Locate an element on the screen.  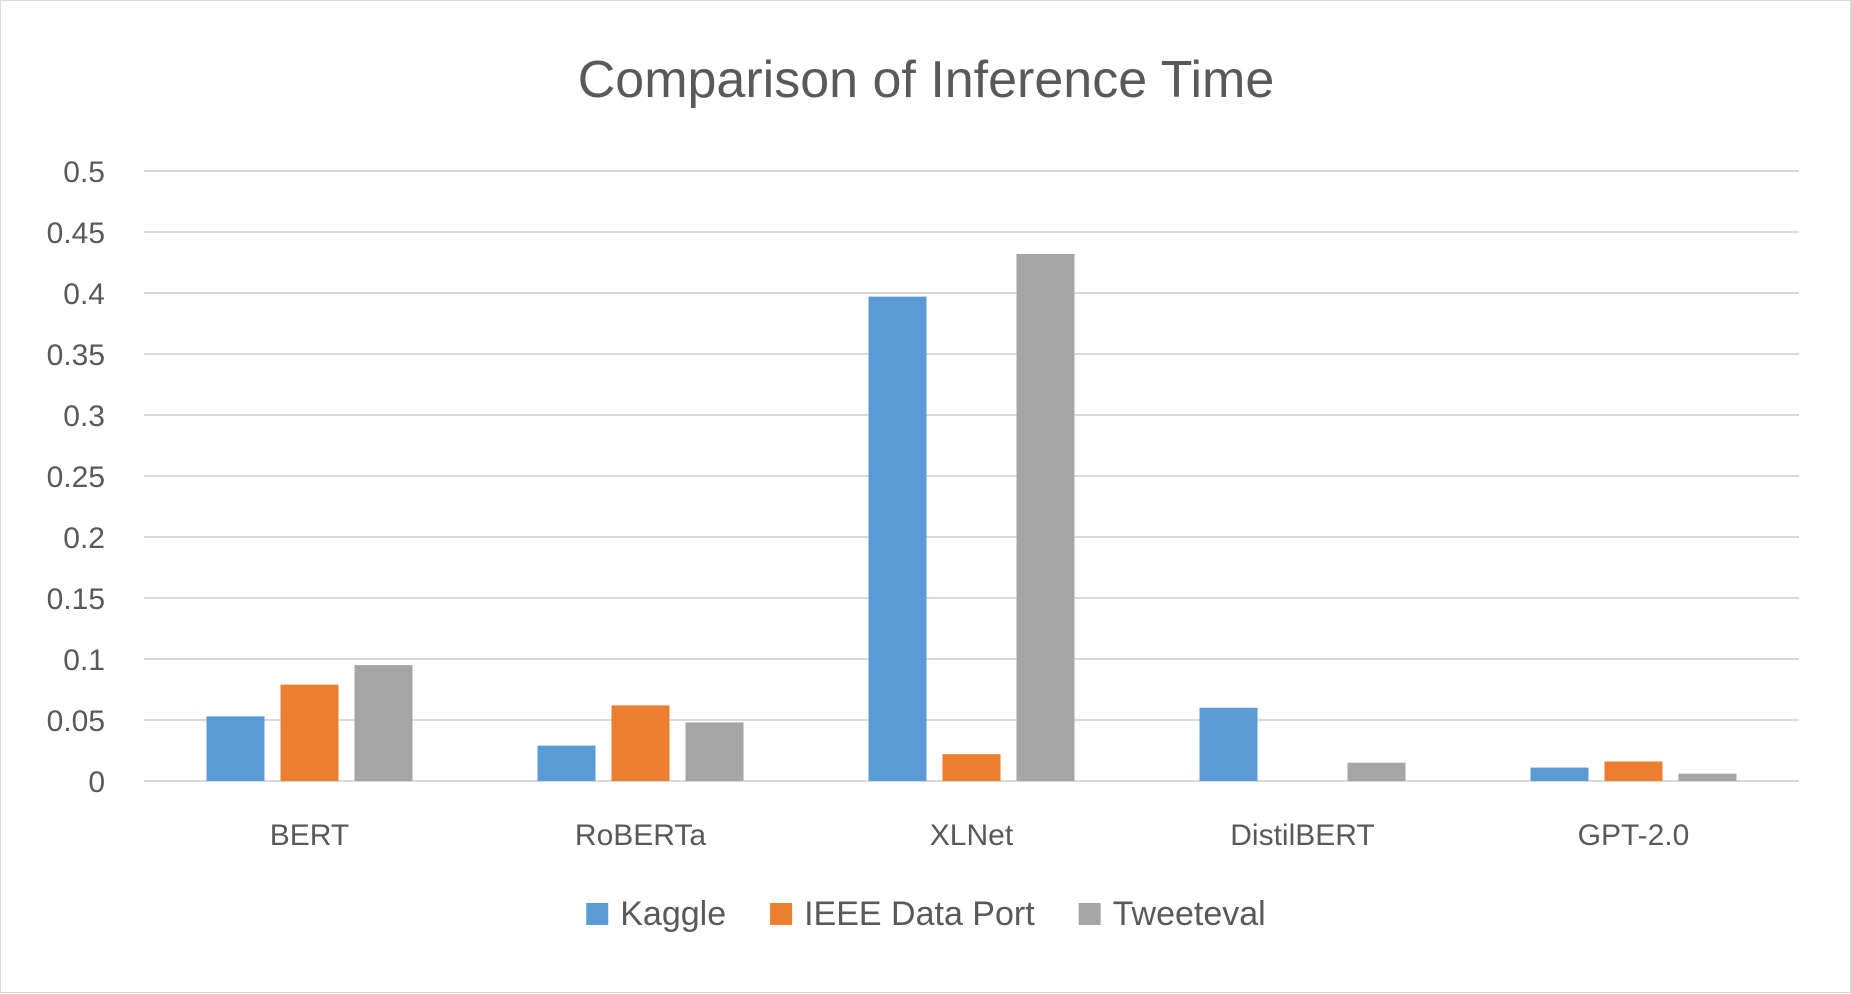
y-tick-label: 0.4 is located at coordinates (84, 294).